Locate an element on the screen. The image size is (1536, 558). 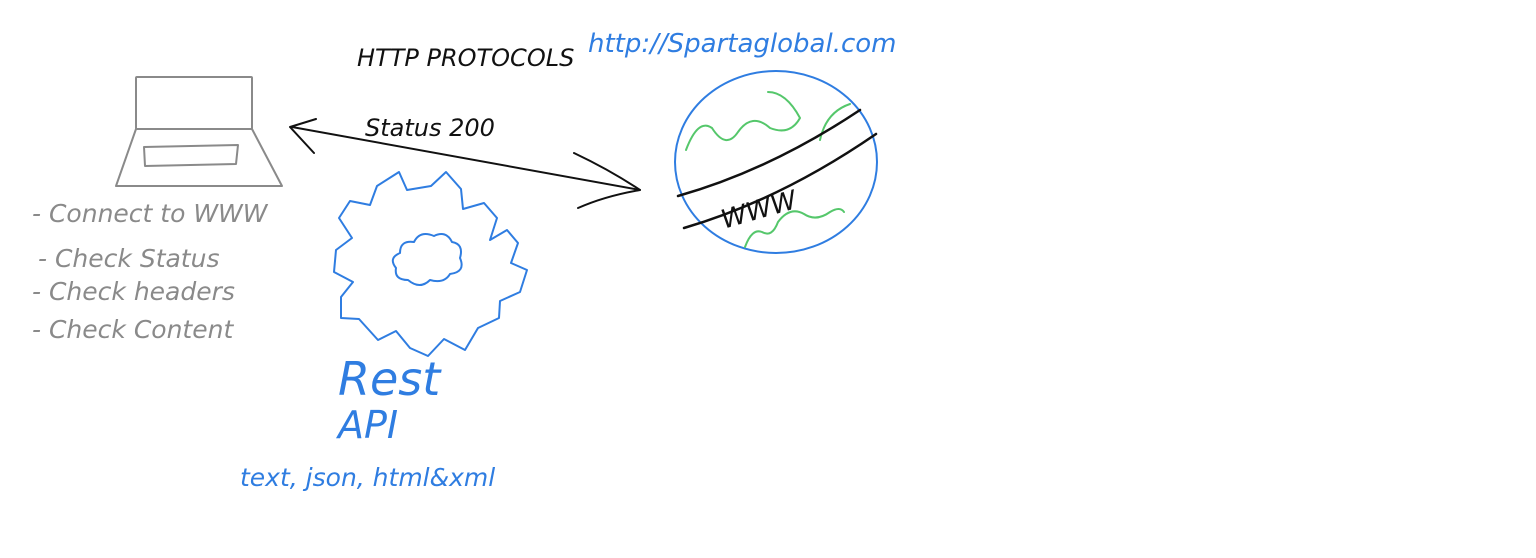
arrow-shaft is located at coordinates (466, 158).